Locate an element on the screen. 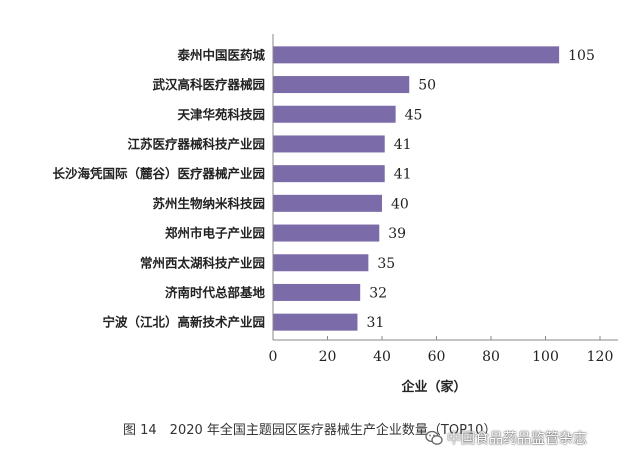 This screenshot has width=640, height=464. value-label: 32 is located at coordinates (378, 293).